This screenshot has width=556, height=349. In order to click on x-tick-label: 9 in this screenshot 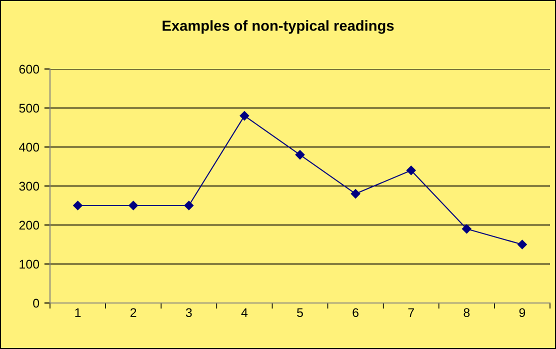, I will do `click(522, 313)`.